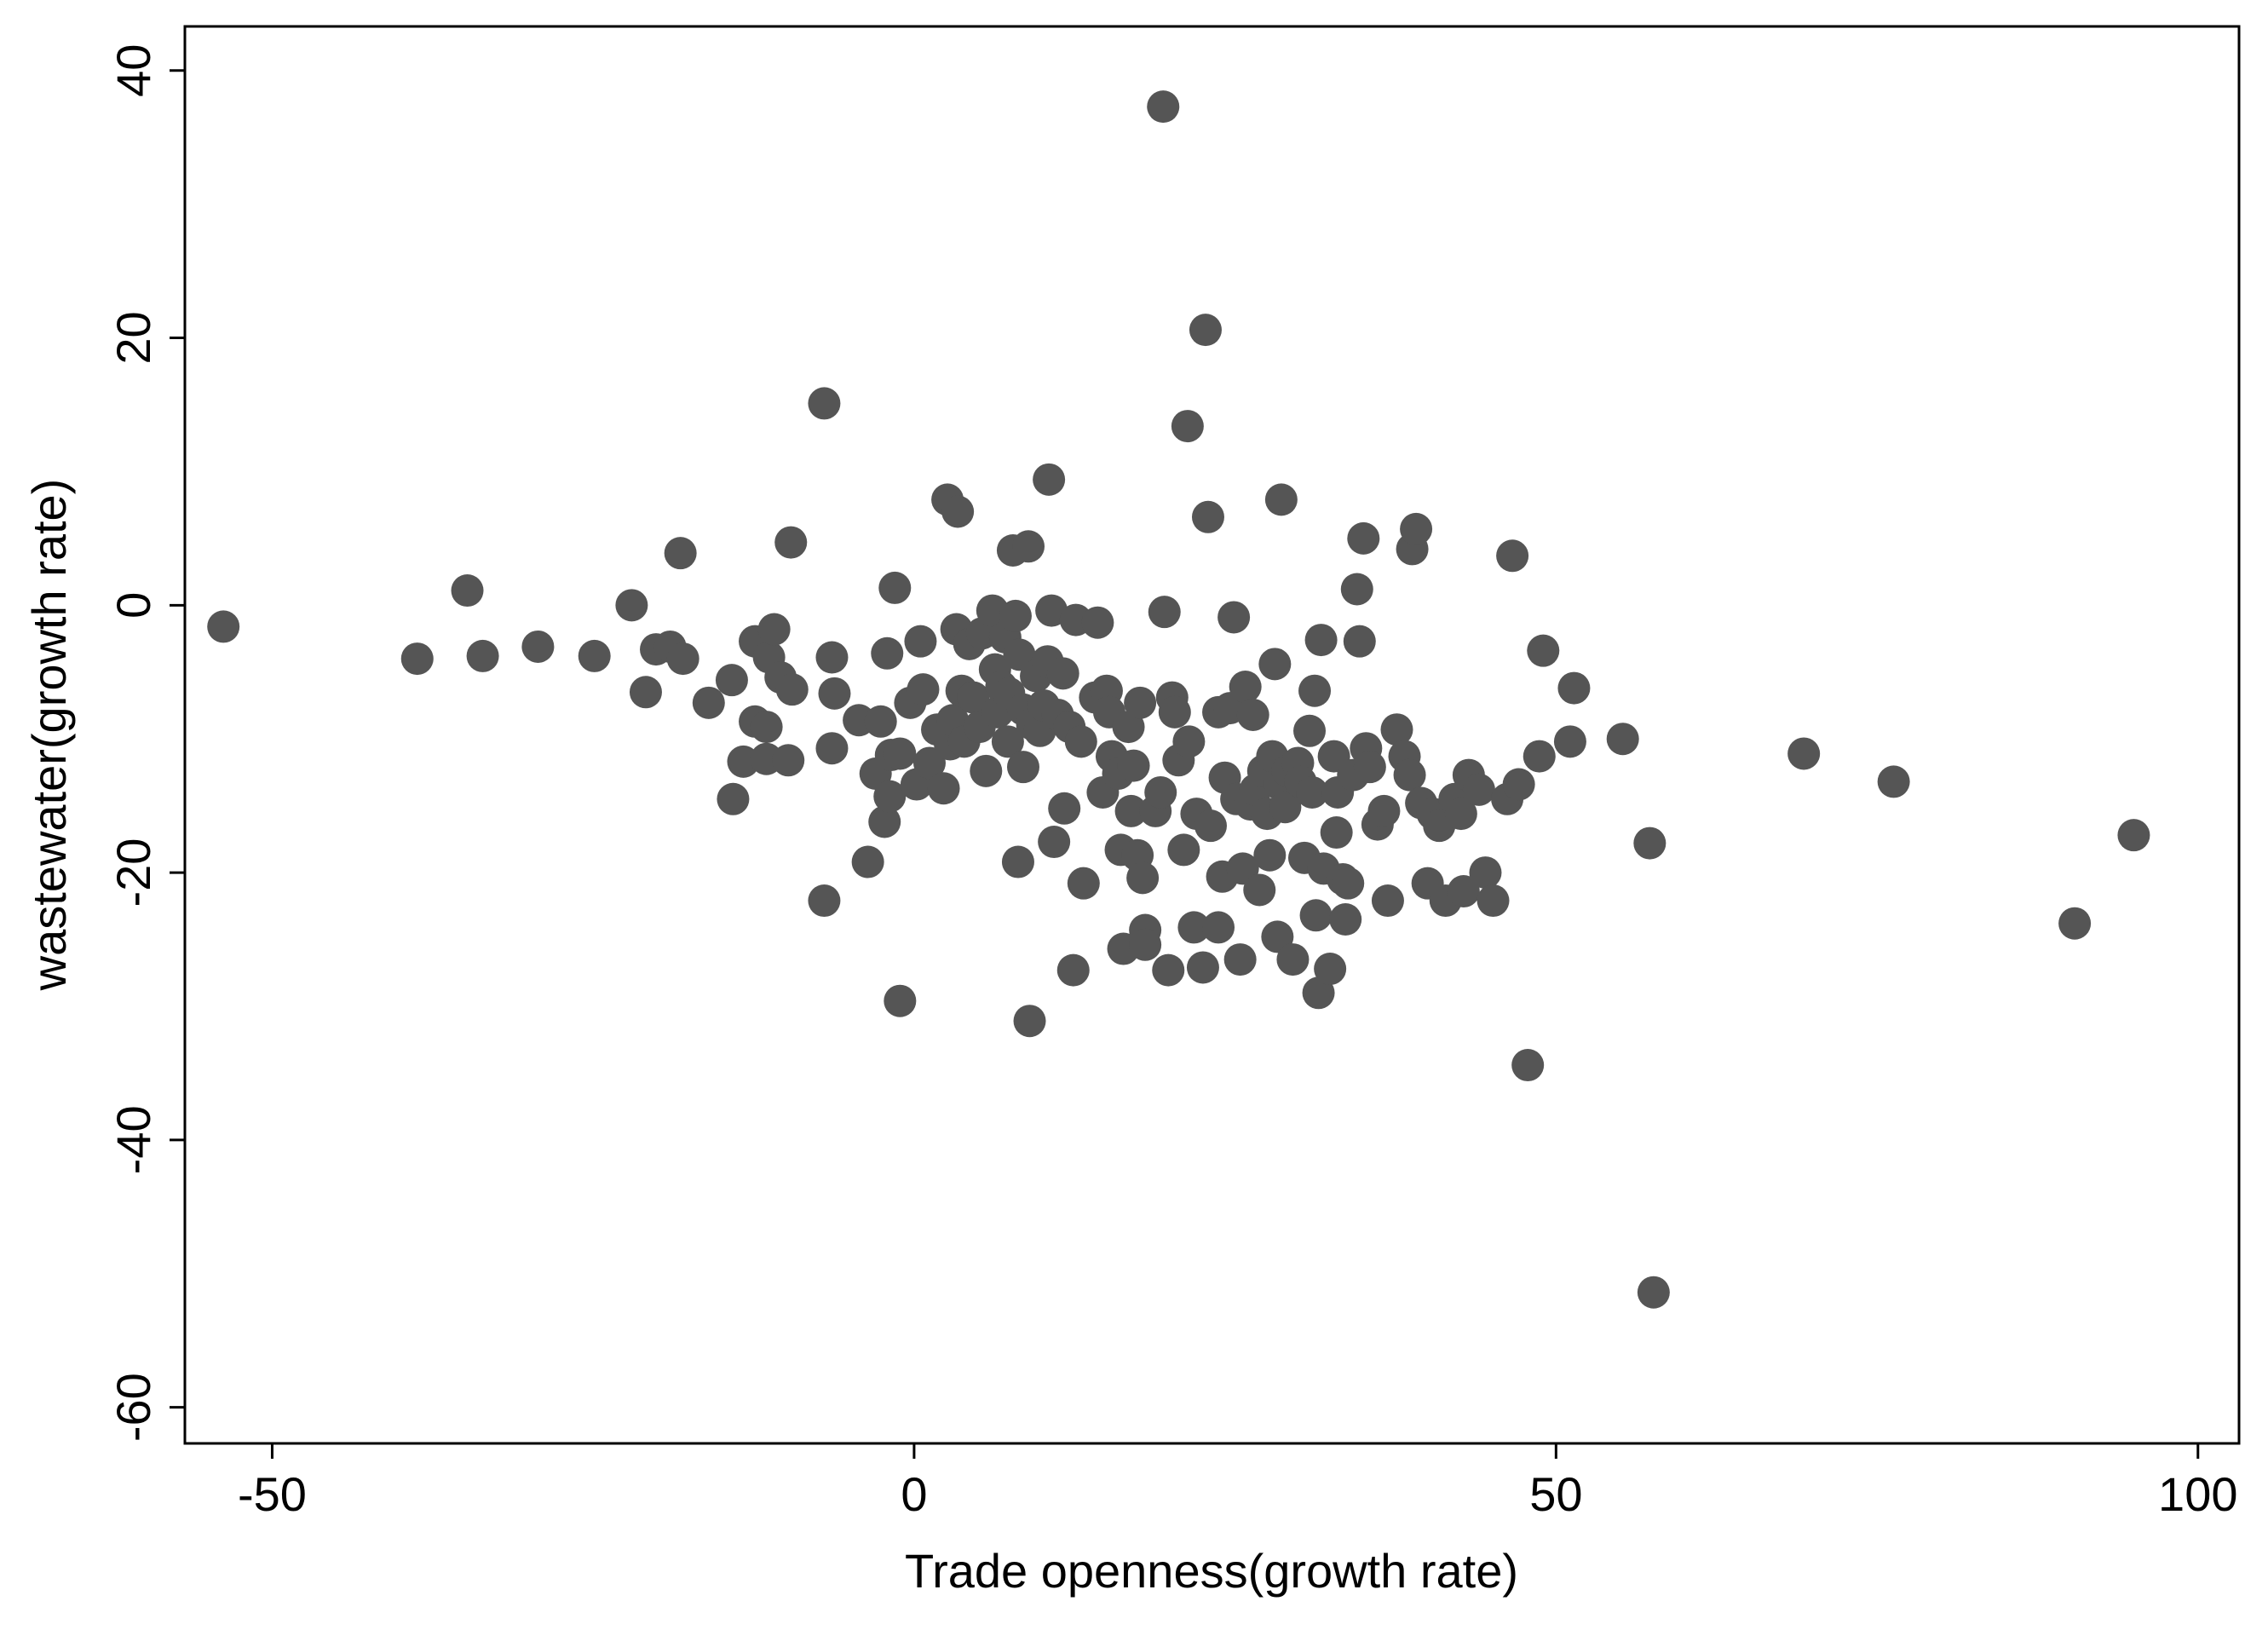 The width and height of the screenshot is (2268, 1630). I want to click on x-tick-label: 50, so click(1555, 1494).